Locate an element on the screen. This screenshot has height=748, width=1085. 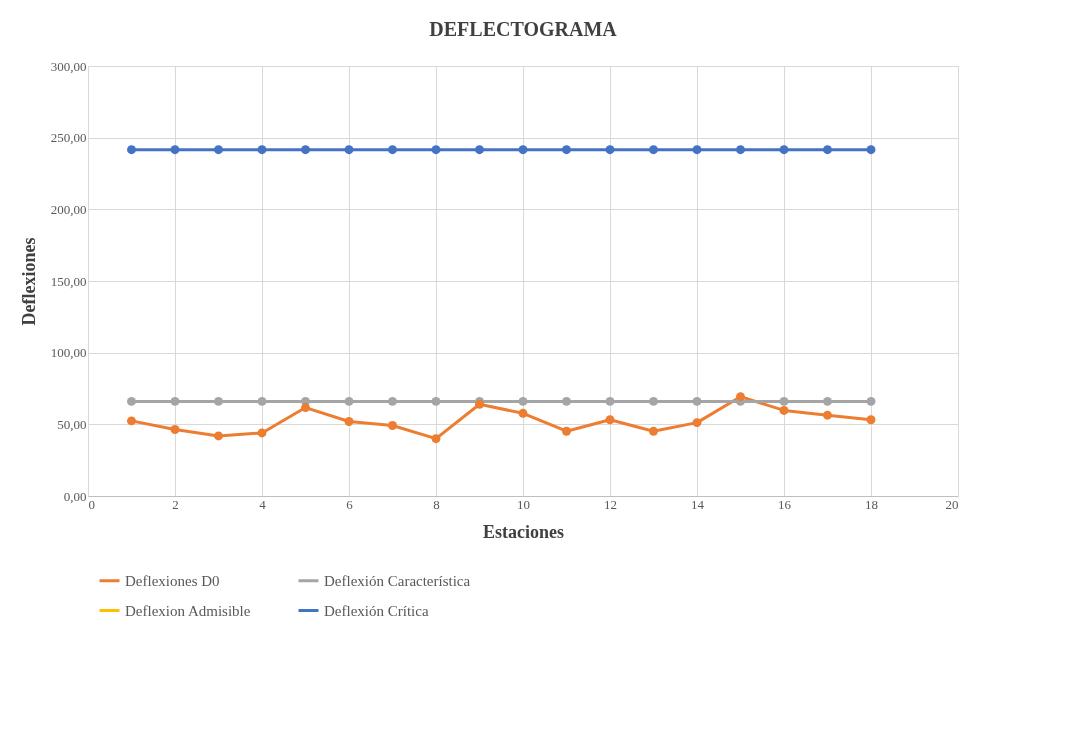
x-tick-label: 12 is located at coordinates (610, 504).